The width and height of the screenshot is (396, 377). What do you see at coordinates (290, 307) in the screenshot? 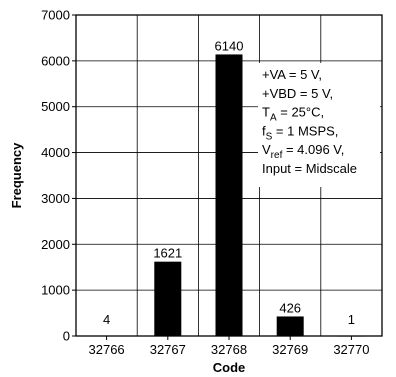
I see `data-label-32769: 426` at bounding box center [290, 307].